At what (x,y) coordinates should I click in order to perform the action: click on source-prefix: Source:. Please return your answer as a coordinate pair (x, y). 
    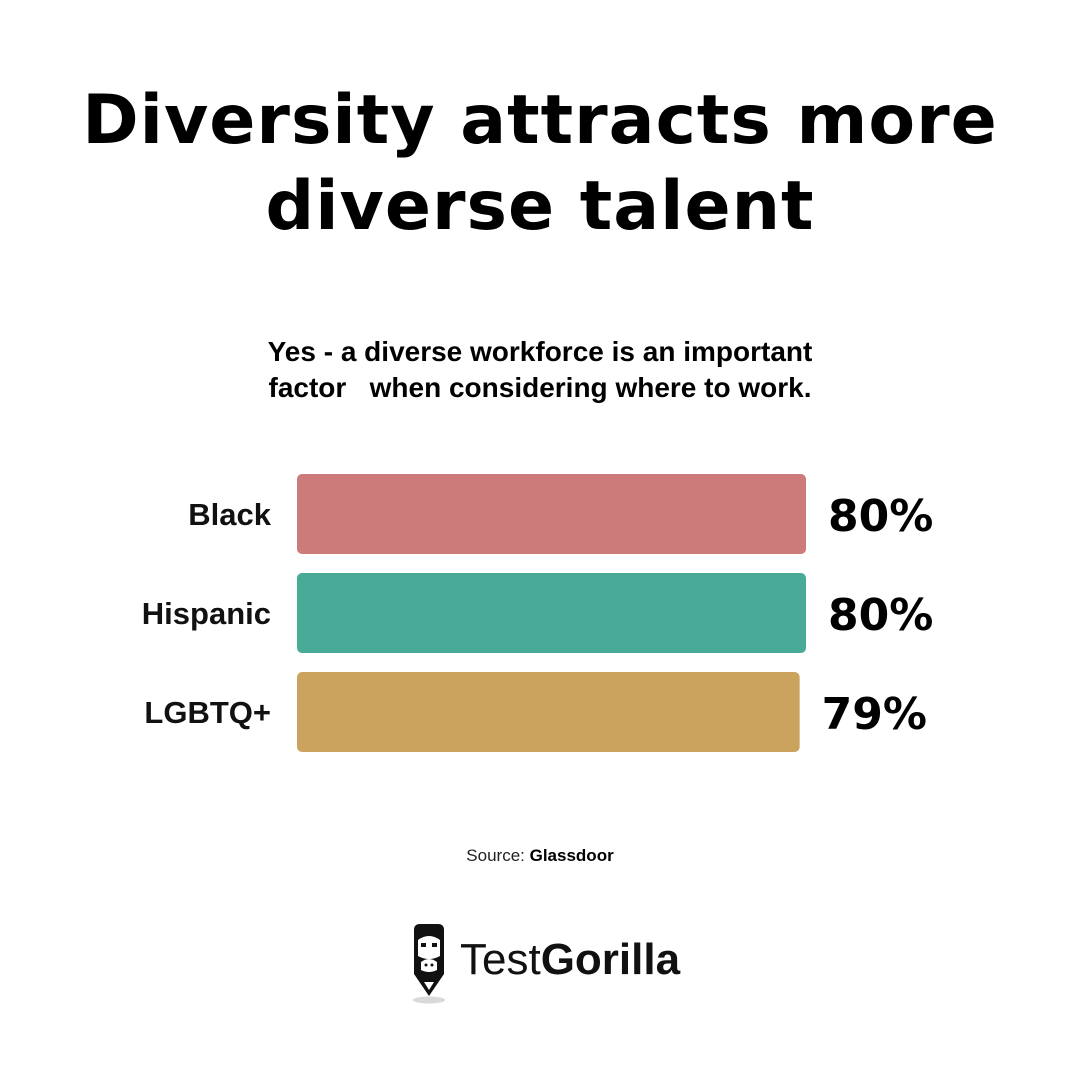
    Looking at the image, I should click on (495, 855).